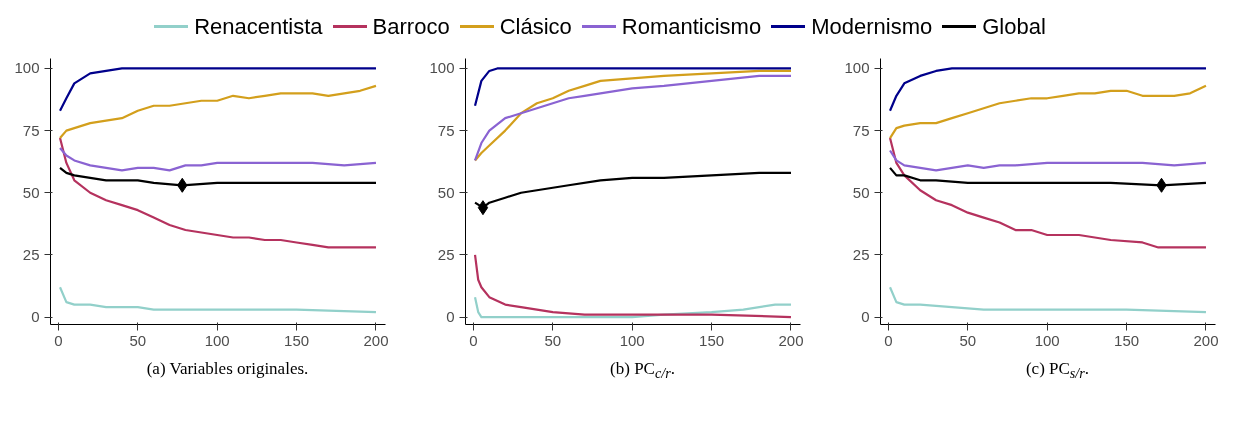 The height and width of the screenshot is (421, 1234). Describe the element at coordinates (871, 26) in the screenshot. I see `legend-label: Modernismo` at that location.